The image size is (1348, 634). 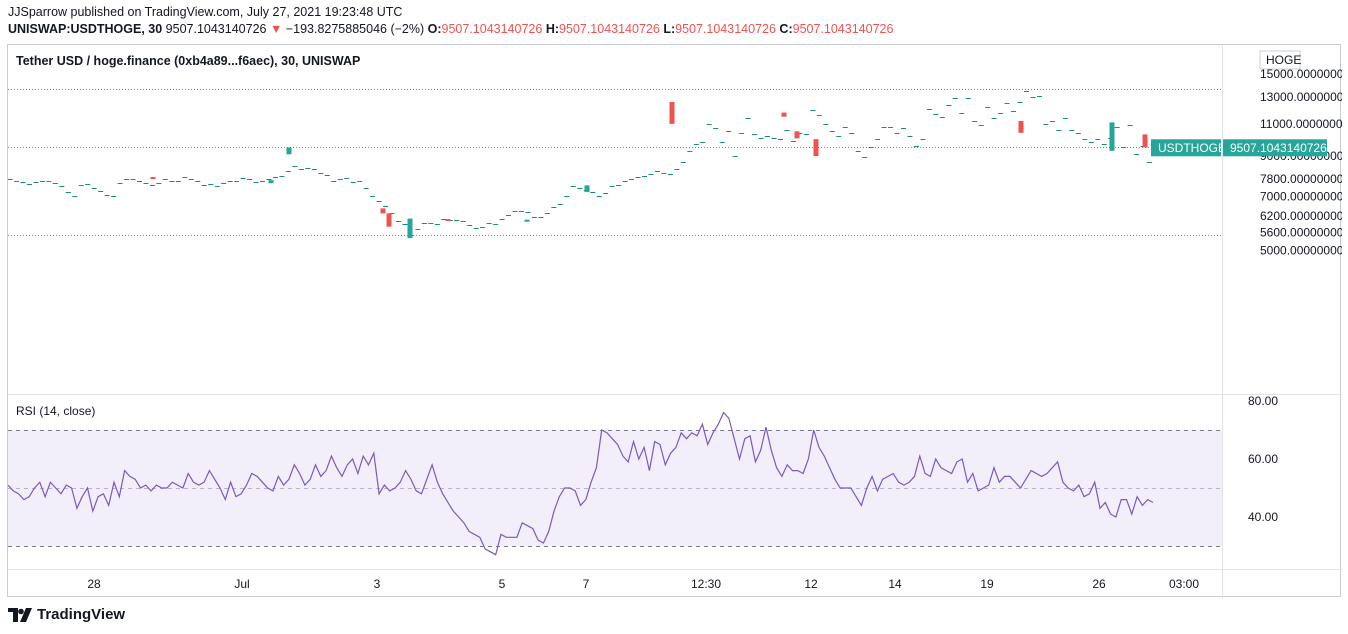 I want to click on rsi-tick-label: 40.00, so click(x=1263, y=517).